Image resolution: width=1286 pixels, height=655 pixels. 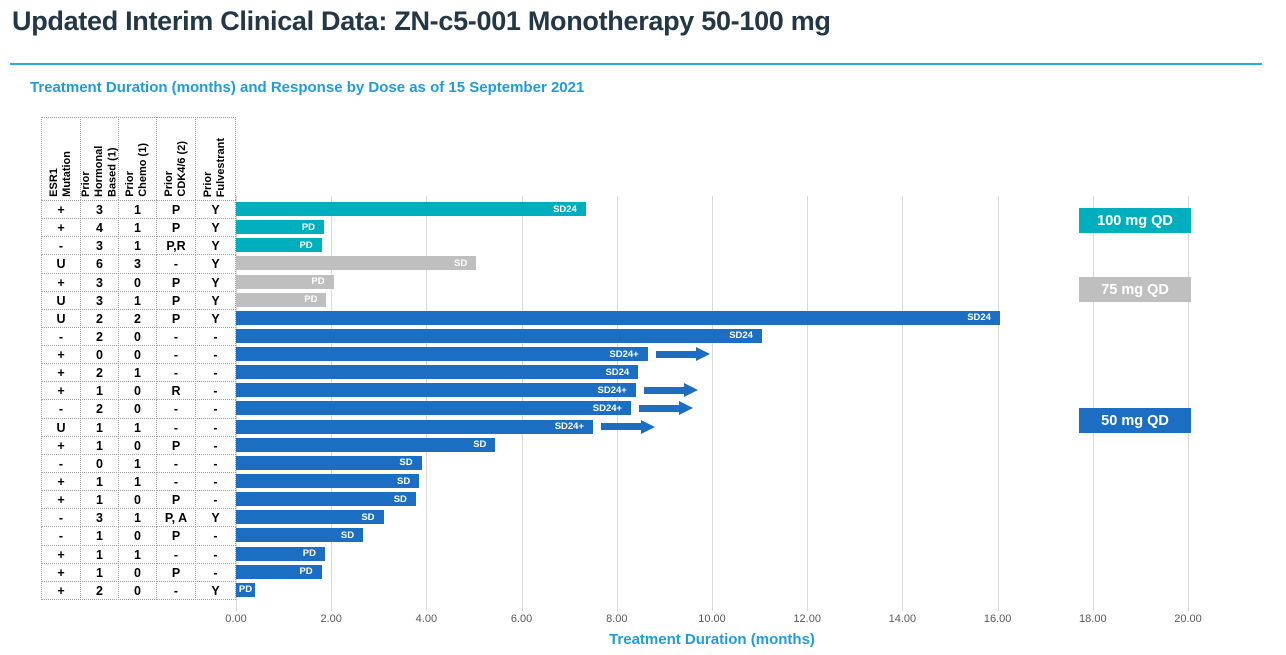 I want to click on table-cell-cdk46: P, A, so click(x=176, y=518).